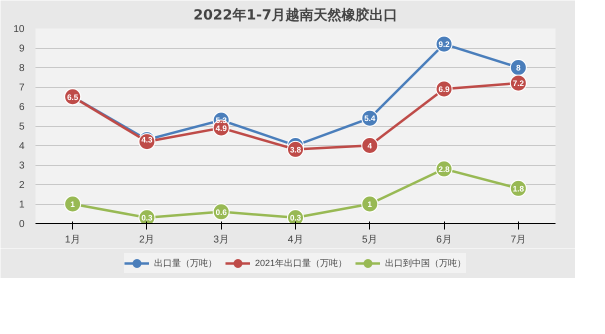 Image resolution: width=605 pixels, height=334 pixels. What do you see at coordinates (296, 149) in the screenshot?
I see `data-label: 3.8` at bounding box center [296, 149].